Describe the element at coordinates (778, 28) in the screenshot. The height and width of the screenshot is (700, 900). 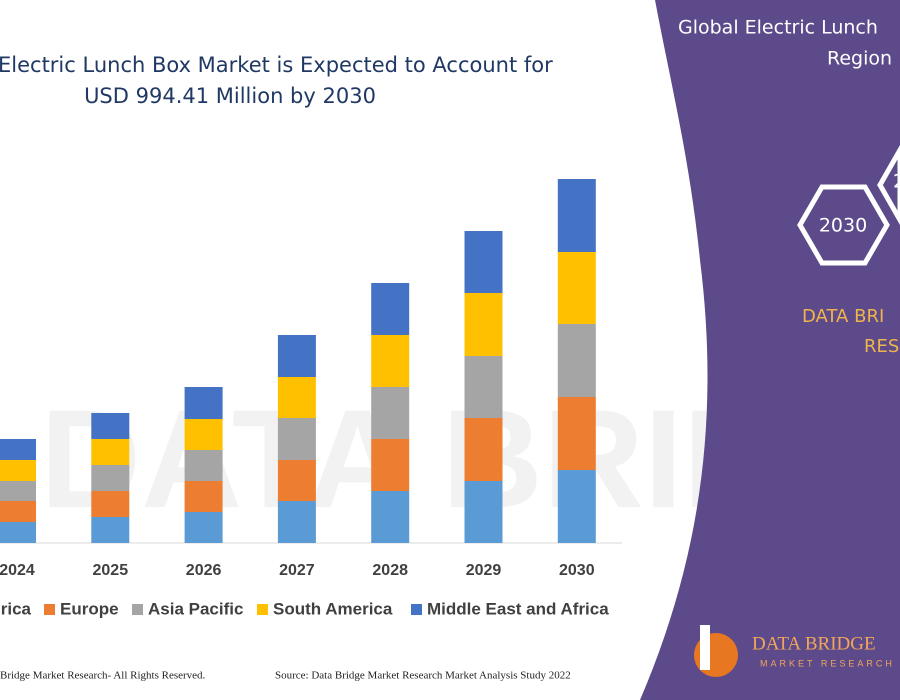
I see `panel-title: Global Electric Lunch` at that location.